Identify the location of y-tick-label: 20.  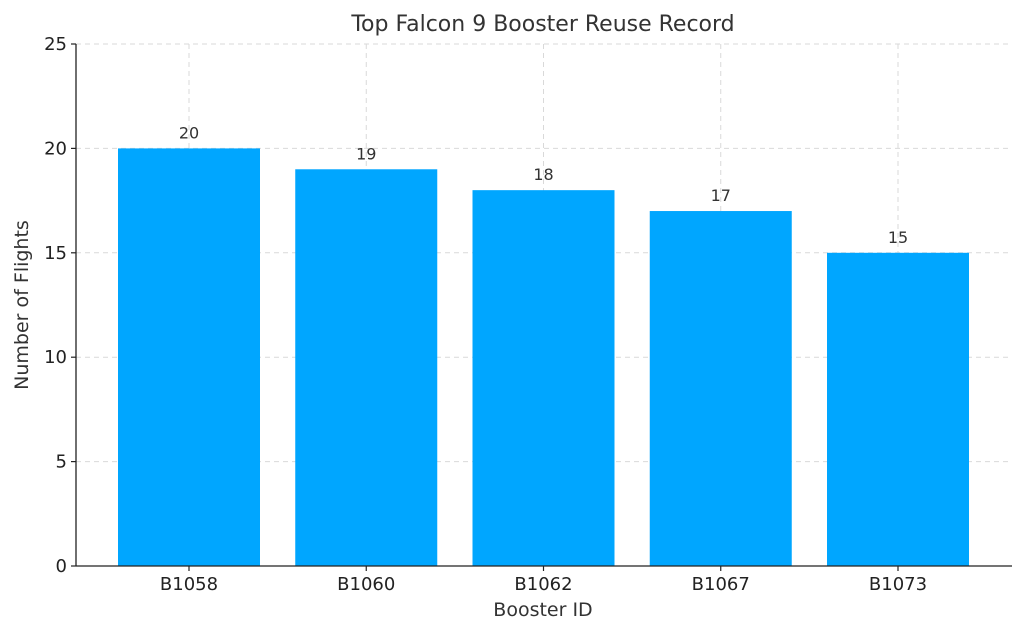
(55, 148).